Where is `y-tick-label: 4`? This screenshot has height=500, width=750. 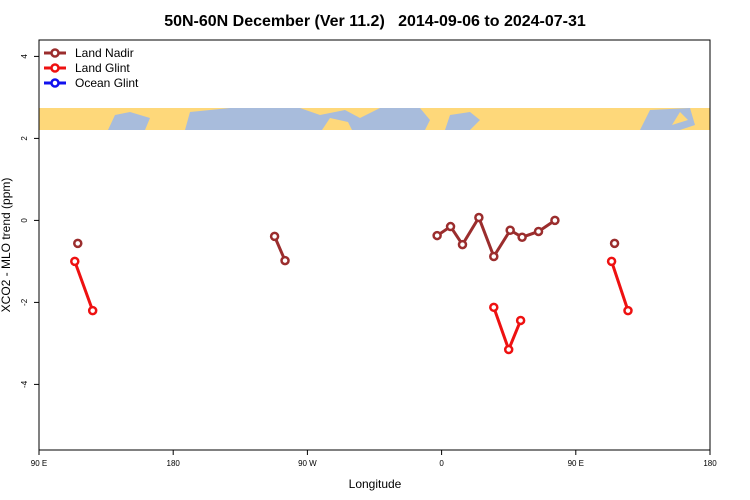
y-tick-label: 4 is located at coordinates (24, 56).